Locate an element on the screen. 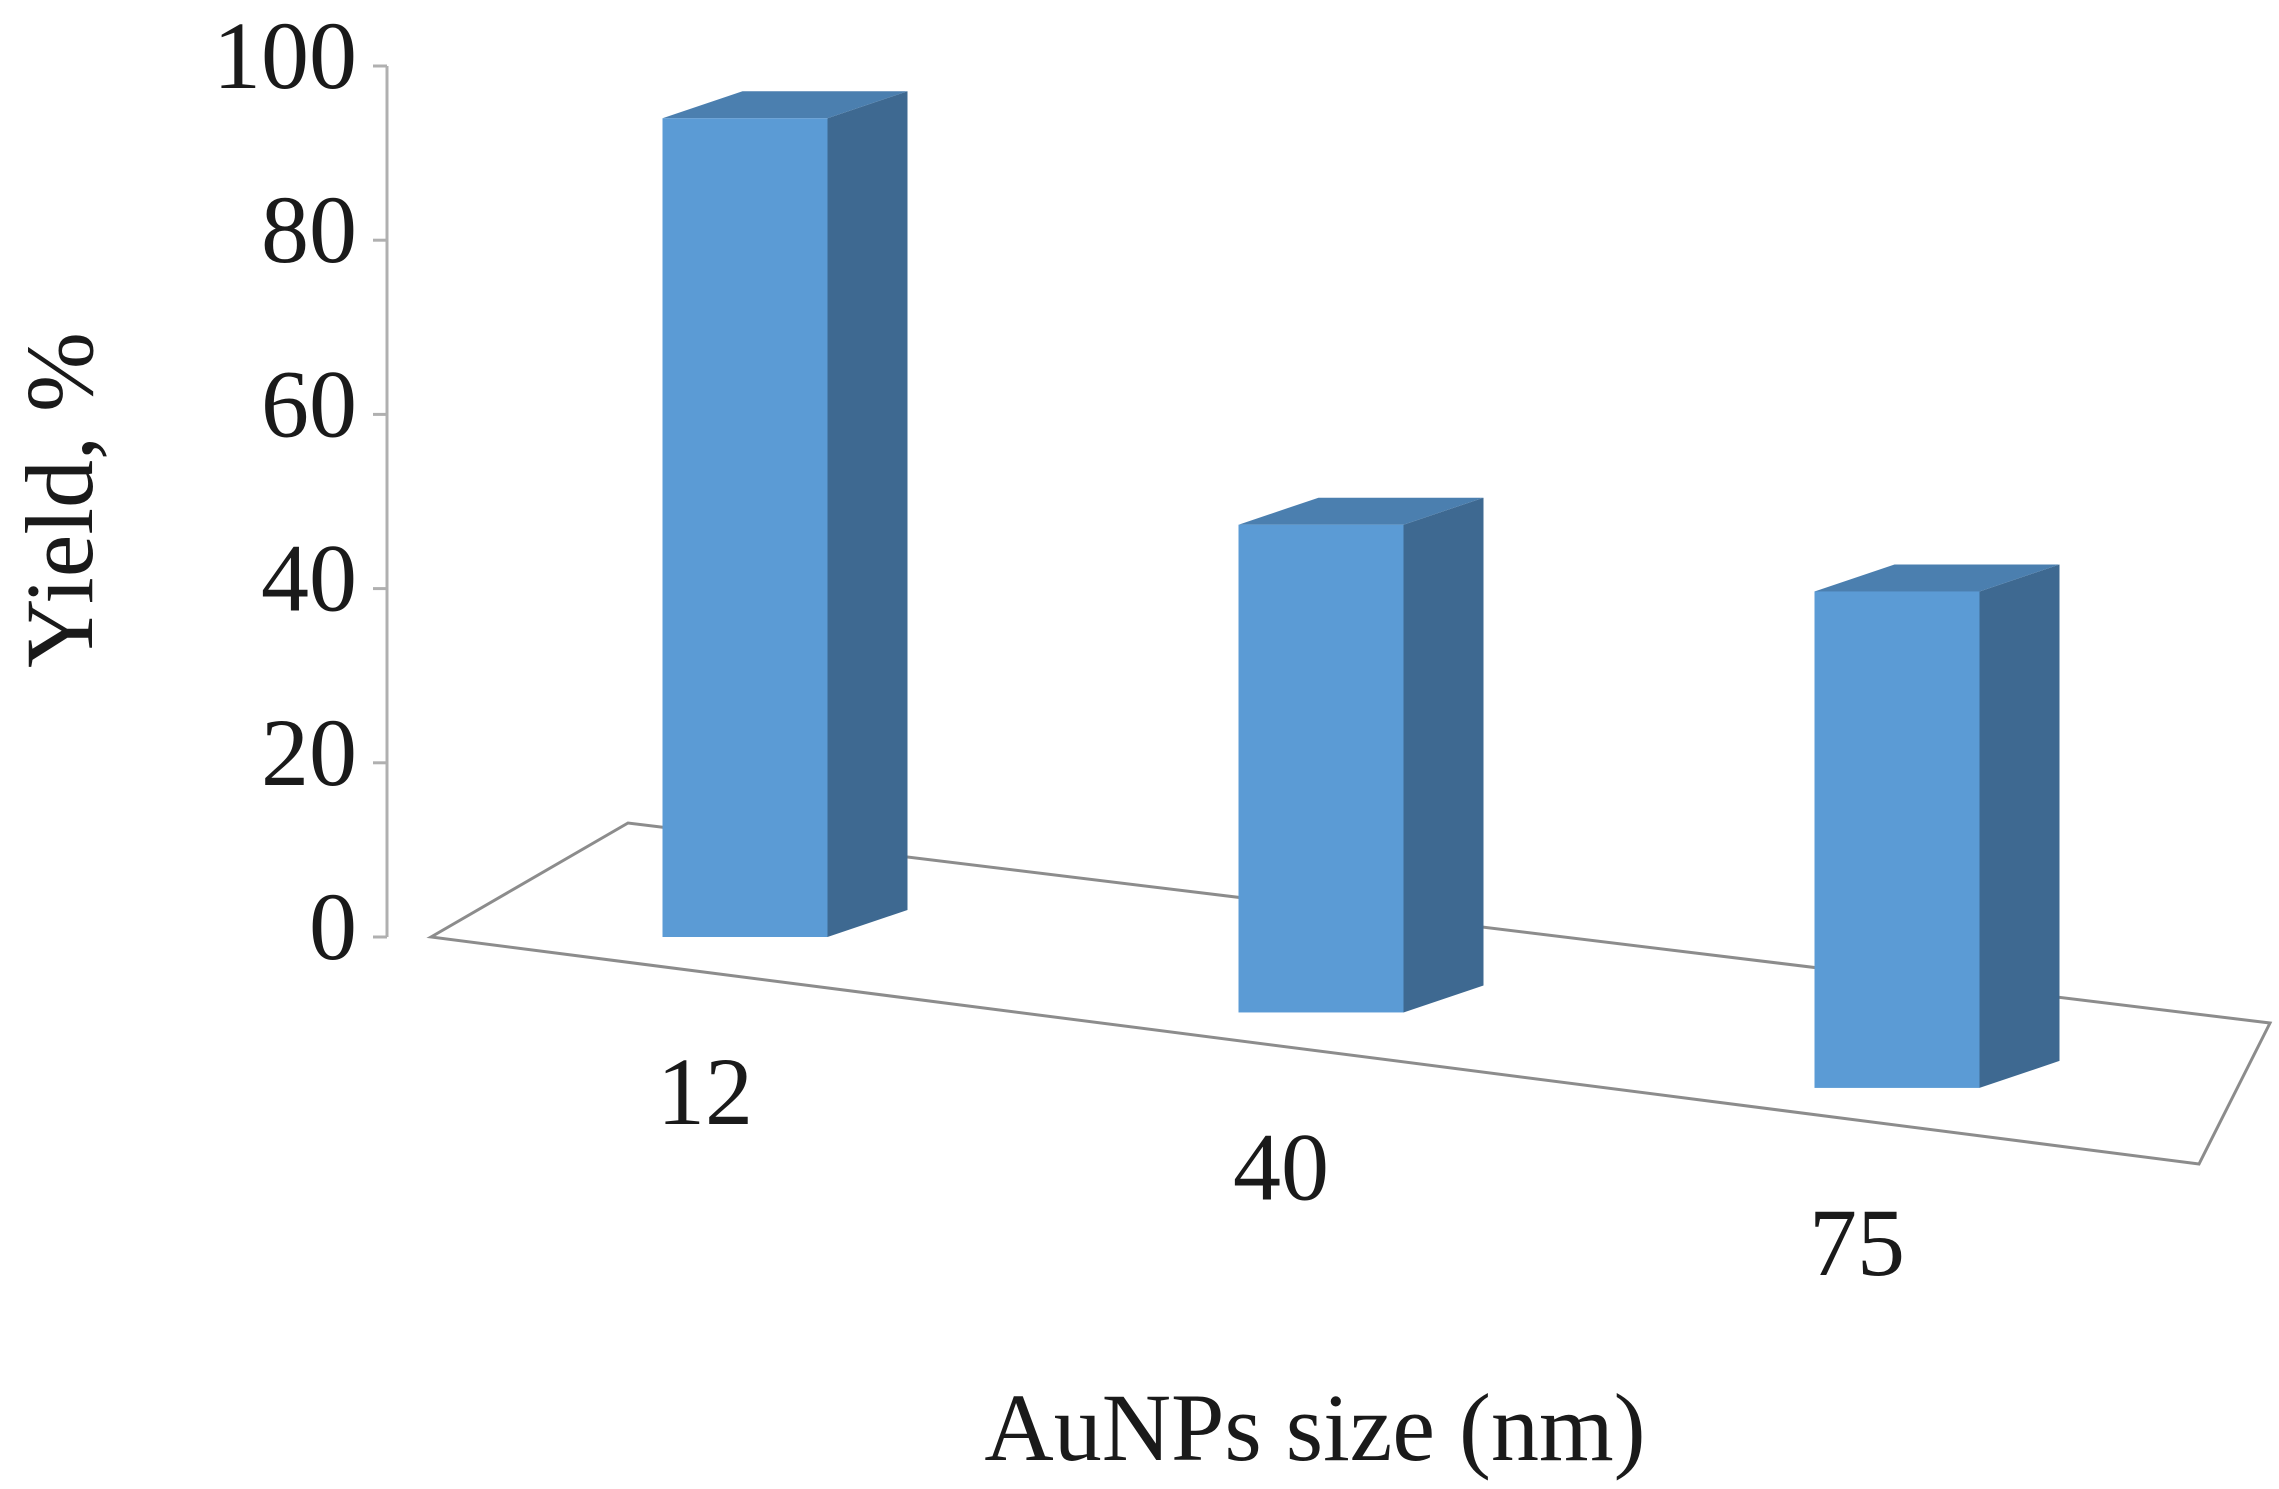 The height and width of the screenshot is (1489, 2279). y-tick-label: 60 is located at coordinates (309, 403).